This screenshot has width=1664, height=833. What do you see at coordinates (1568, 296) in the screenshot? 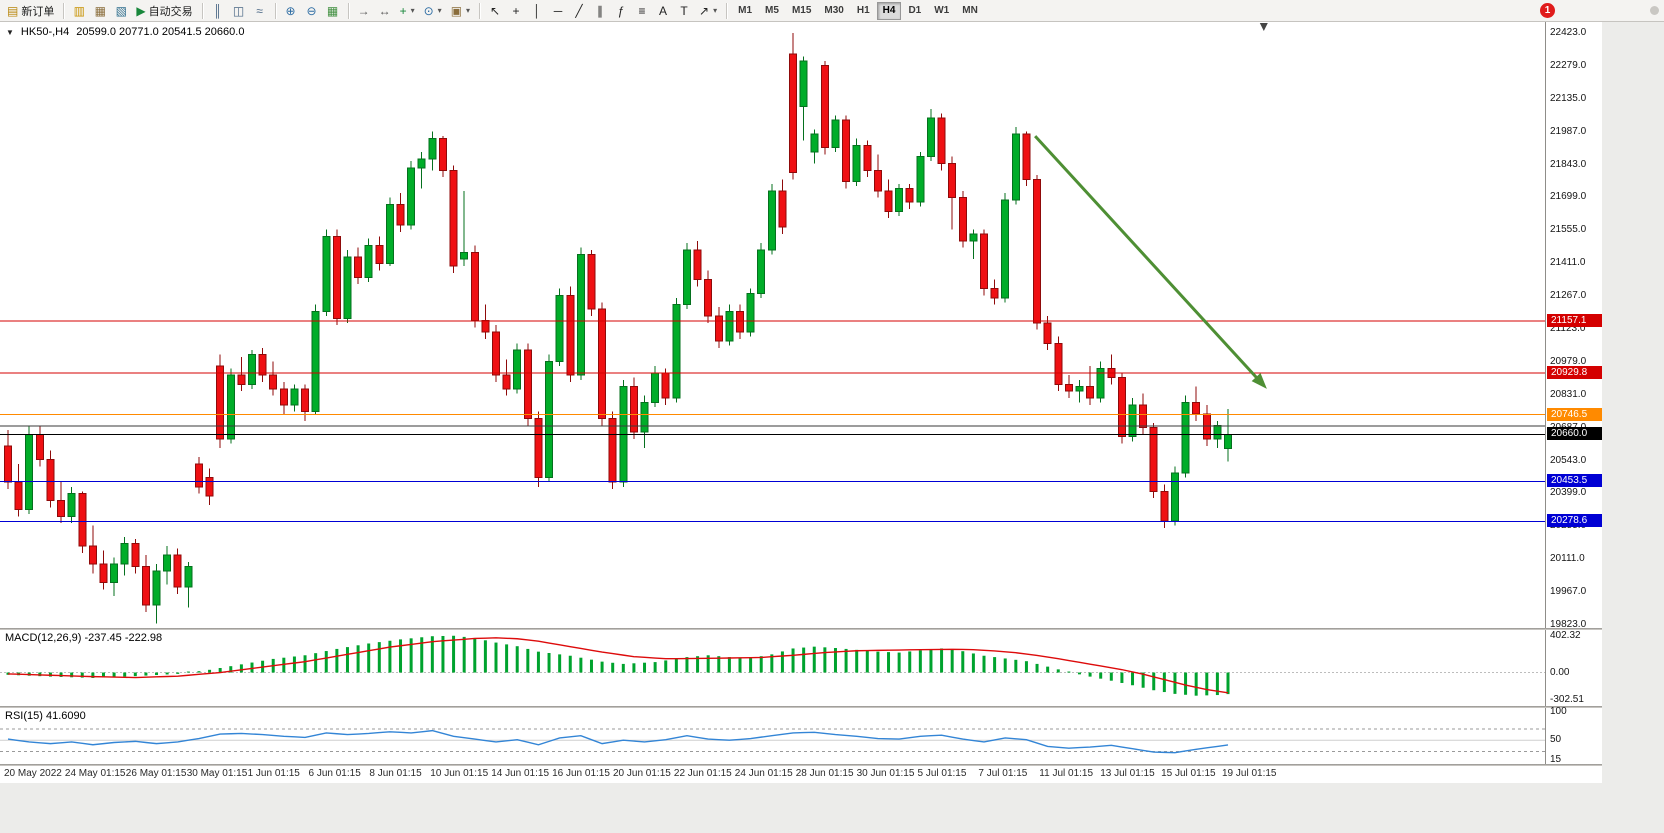
I see `price-tick-label: 21267.0` at bounding box center [1568, 296].